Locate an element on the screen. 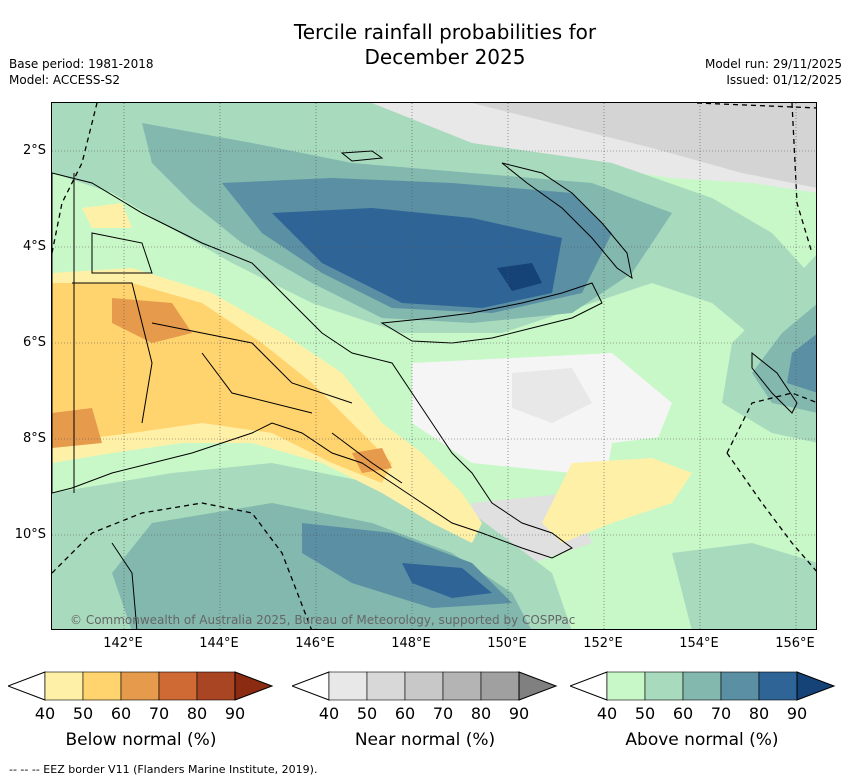 This screenshot has height=781, width=850. cb-below-label-80: 80 is located at coordinates (197, 713).